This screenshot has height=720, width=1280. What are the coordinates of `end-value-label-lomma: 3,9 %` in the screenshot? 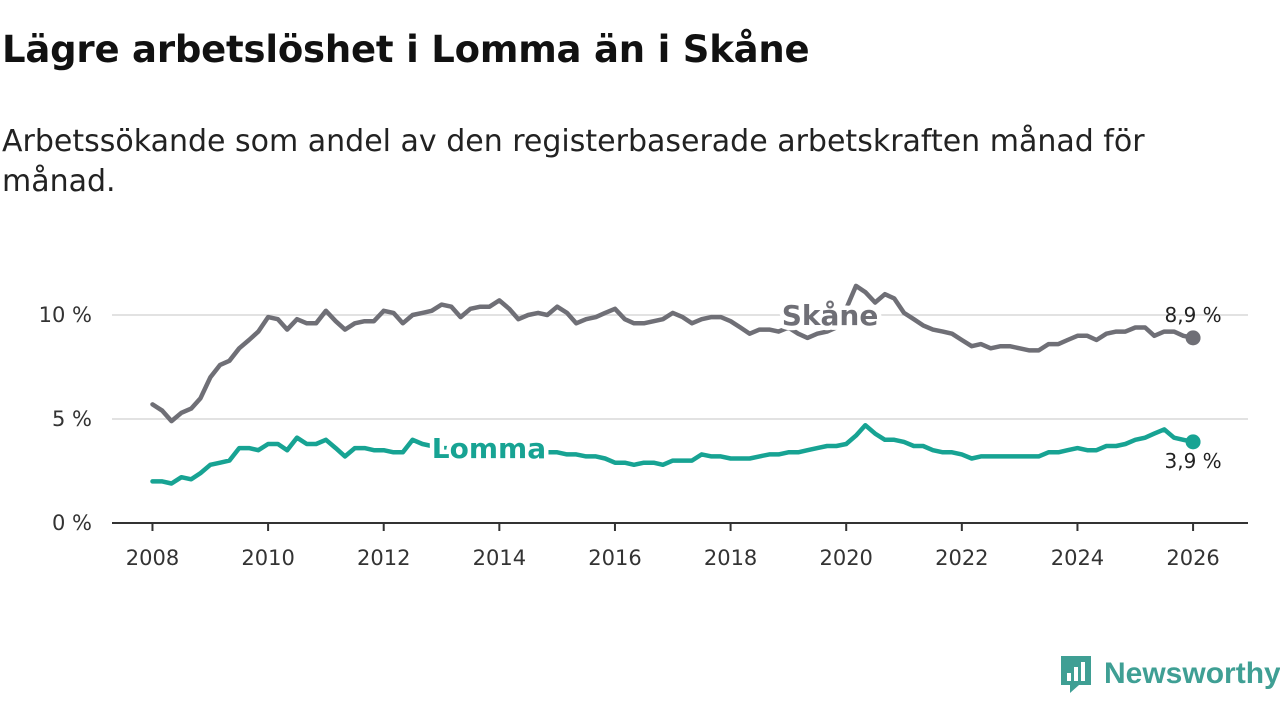 It's located at (1192, 461).